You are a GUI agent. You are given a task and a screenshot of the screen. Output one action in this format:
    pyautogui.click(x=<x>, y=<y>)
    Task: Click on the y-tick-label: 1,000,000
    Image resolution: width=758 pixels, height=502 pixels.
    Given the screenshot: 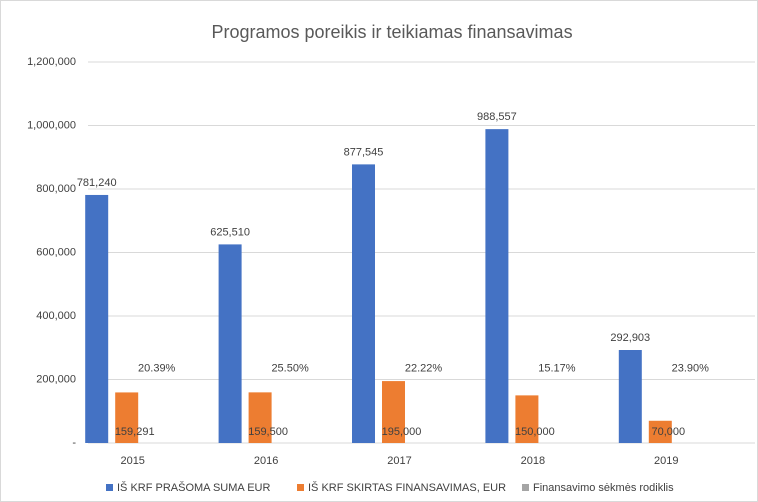 What is the action you would take?
    pyautogui.click(x=51, y=125)
    